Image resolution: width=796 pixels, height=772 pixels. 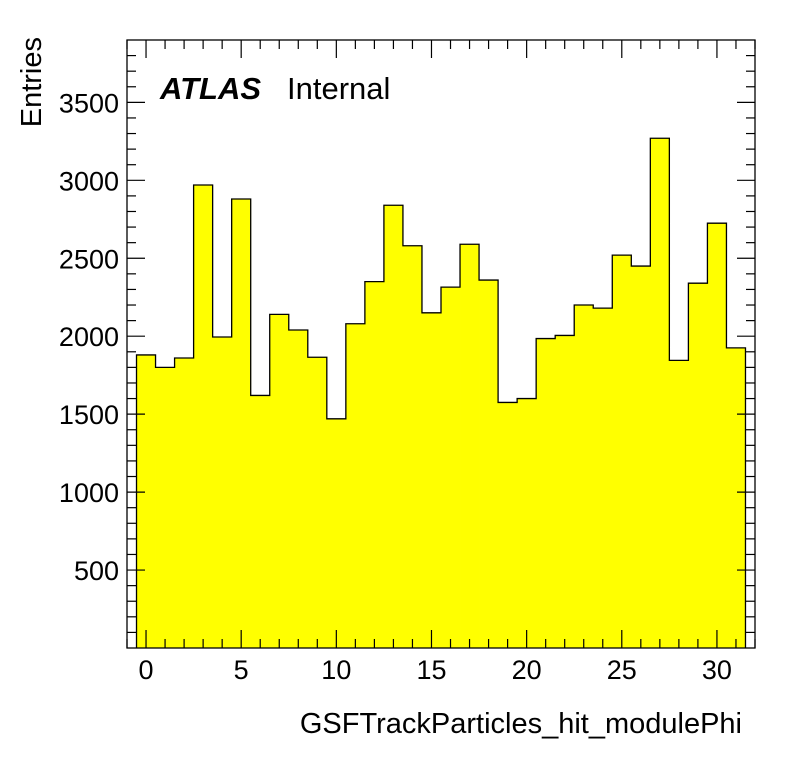 What do you see at coordinates (717, 670) in the screenshot?
I see `x-tick-label: 30` at bounding box center [717, 670].